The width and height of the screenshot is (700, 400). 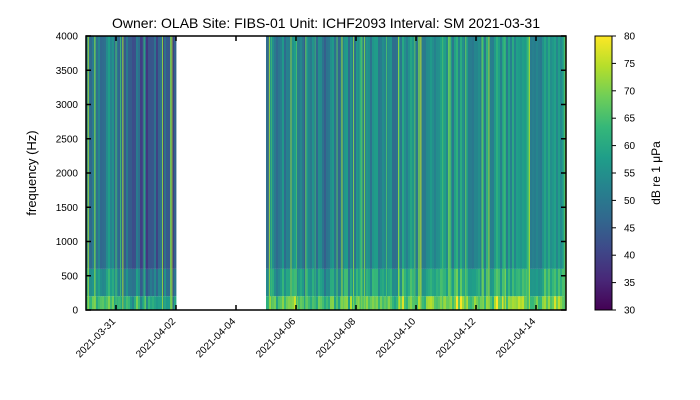 What do you see at coordinates (630, 91) in the screenshot?
I see `colorbar-tick-label: 70` at bounding box center [630, 91].